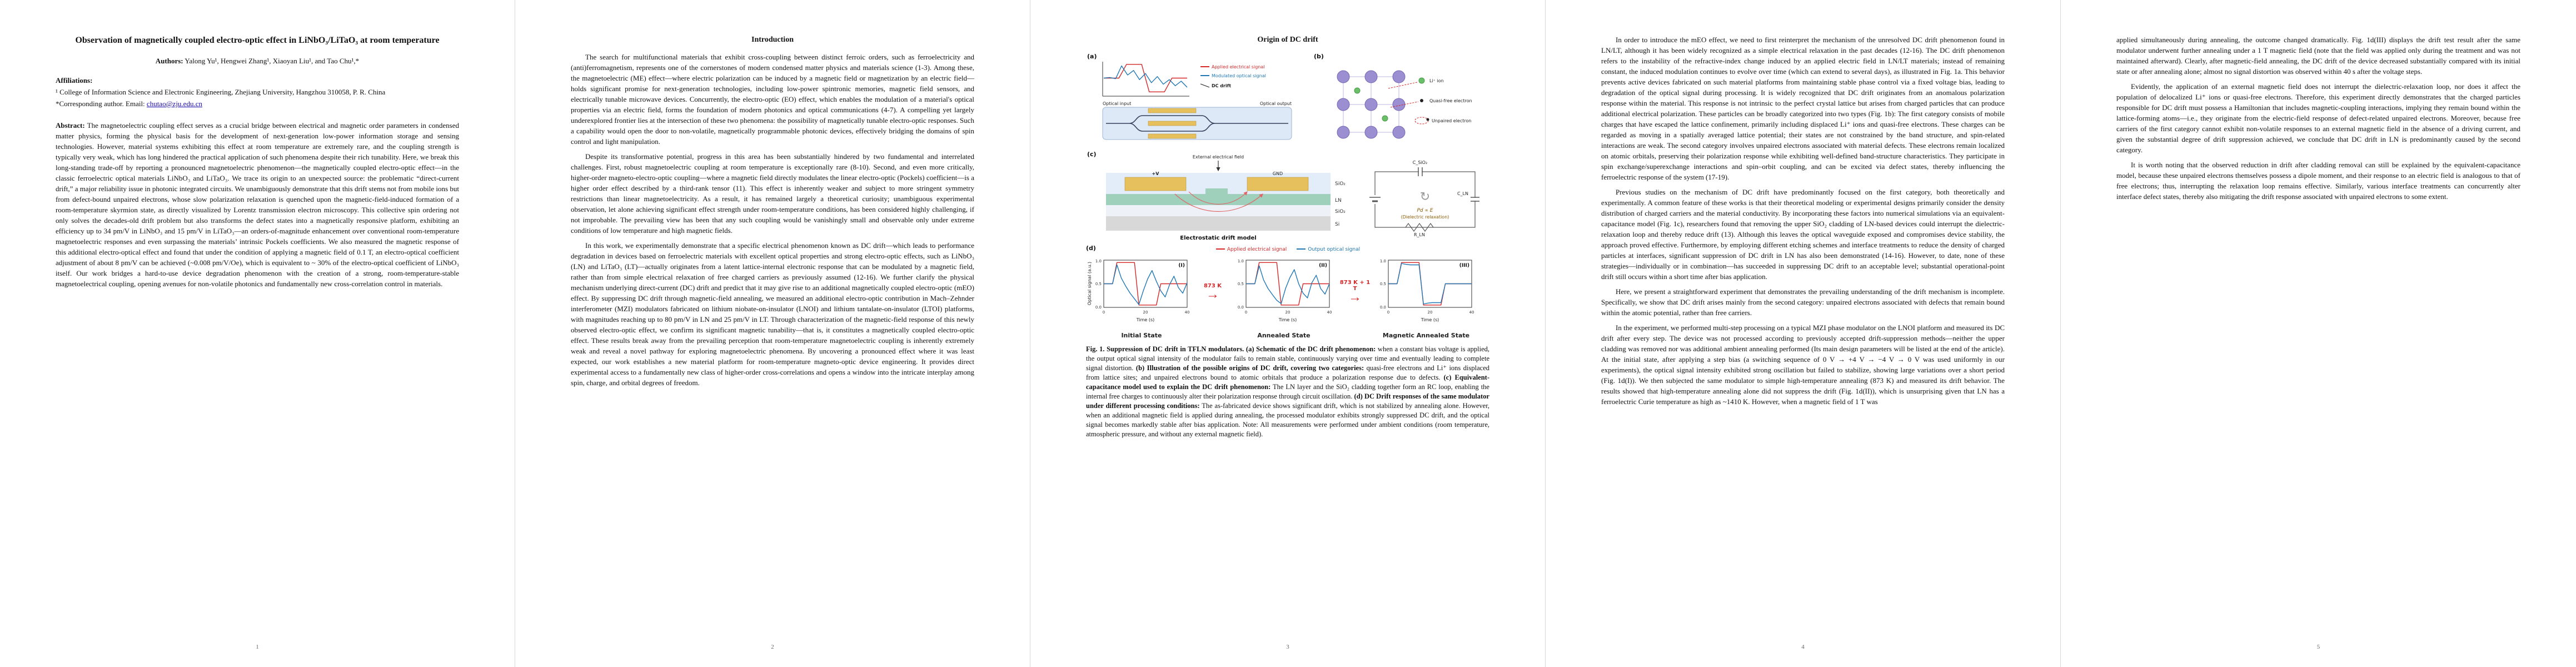  I want to click on right-electrode, so click(1278, 184).